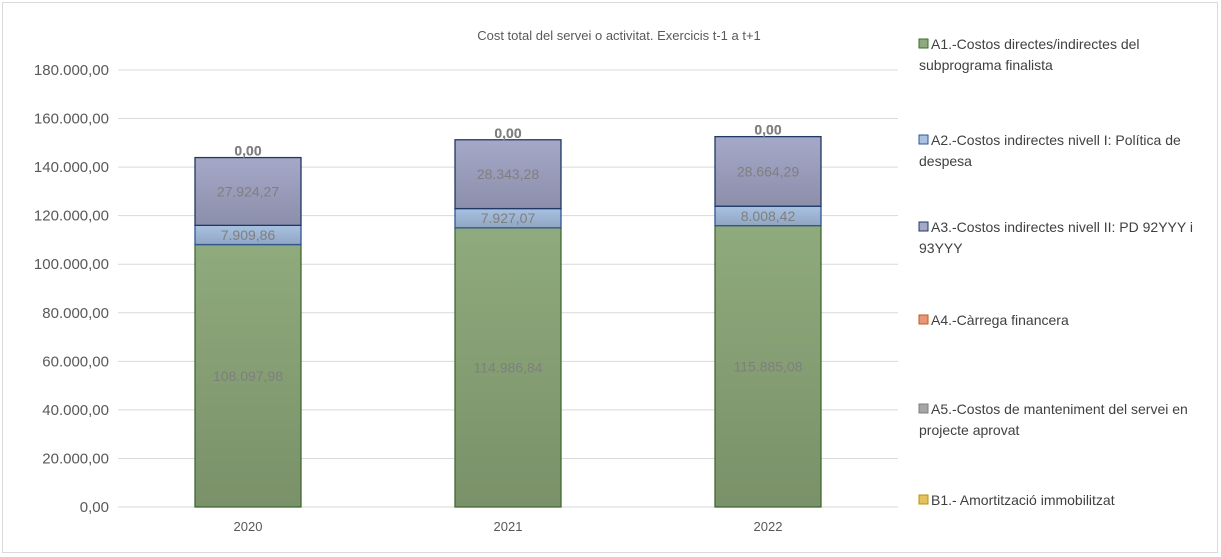 Image resolution: width=1221 pixels, height=557 pixels. I want to click on data-label-2022-series-4: 0,00, so click(767, 130).